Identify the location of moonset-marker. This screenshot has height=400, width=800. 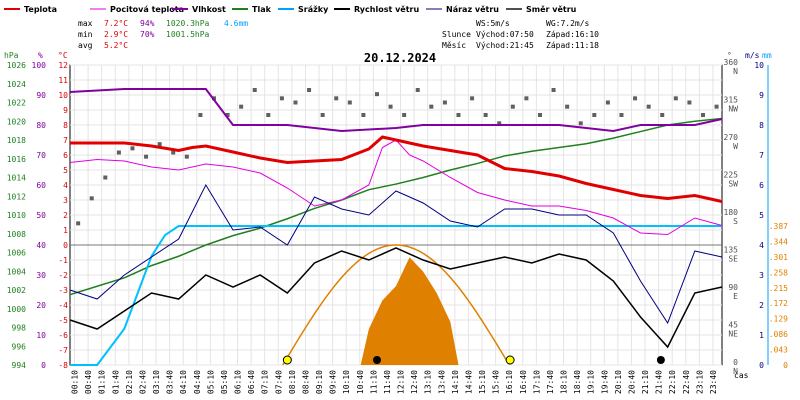
(376, 360).